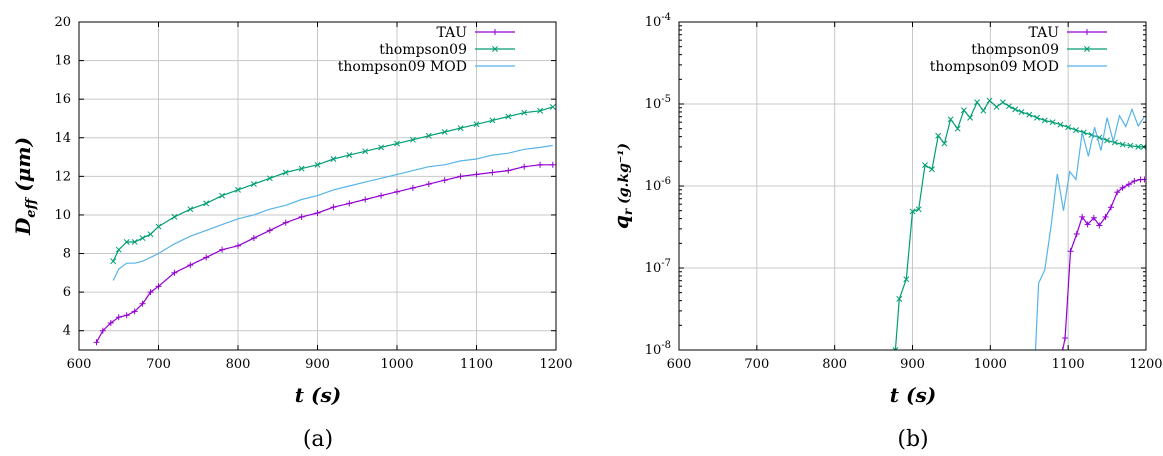 This screenshot has height=456, width=1163. What do you see at coordinates (62, 99) in the screenshot?
I see `panel-a-ytick-label: 16` at bounding box center [62, 99].